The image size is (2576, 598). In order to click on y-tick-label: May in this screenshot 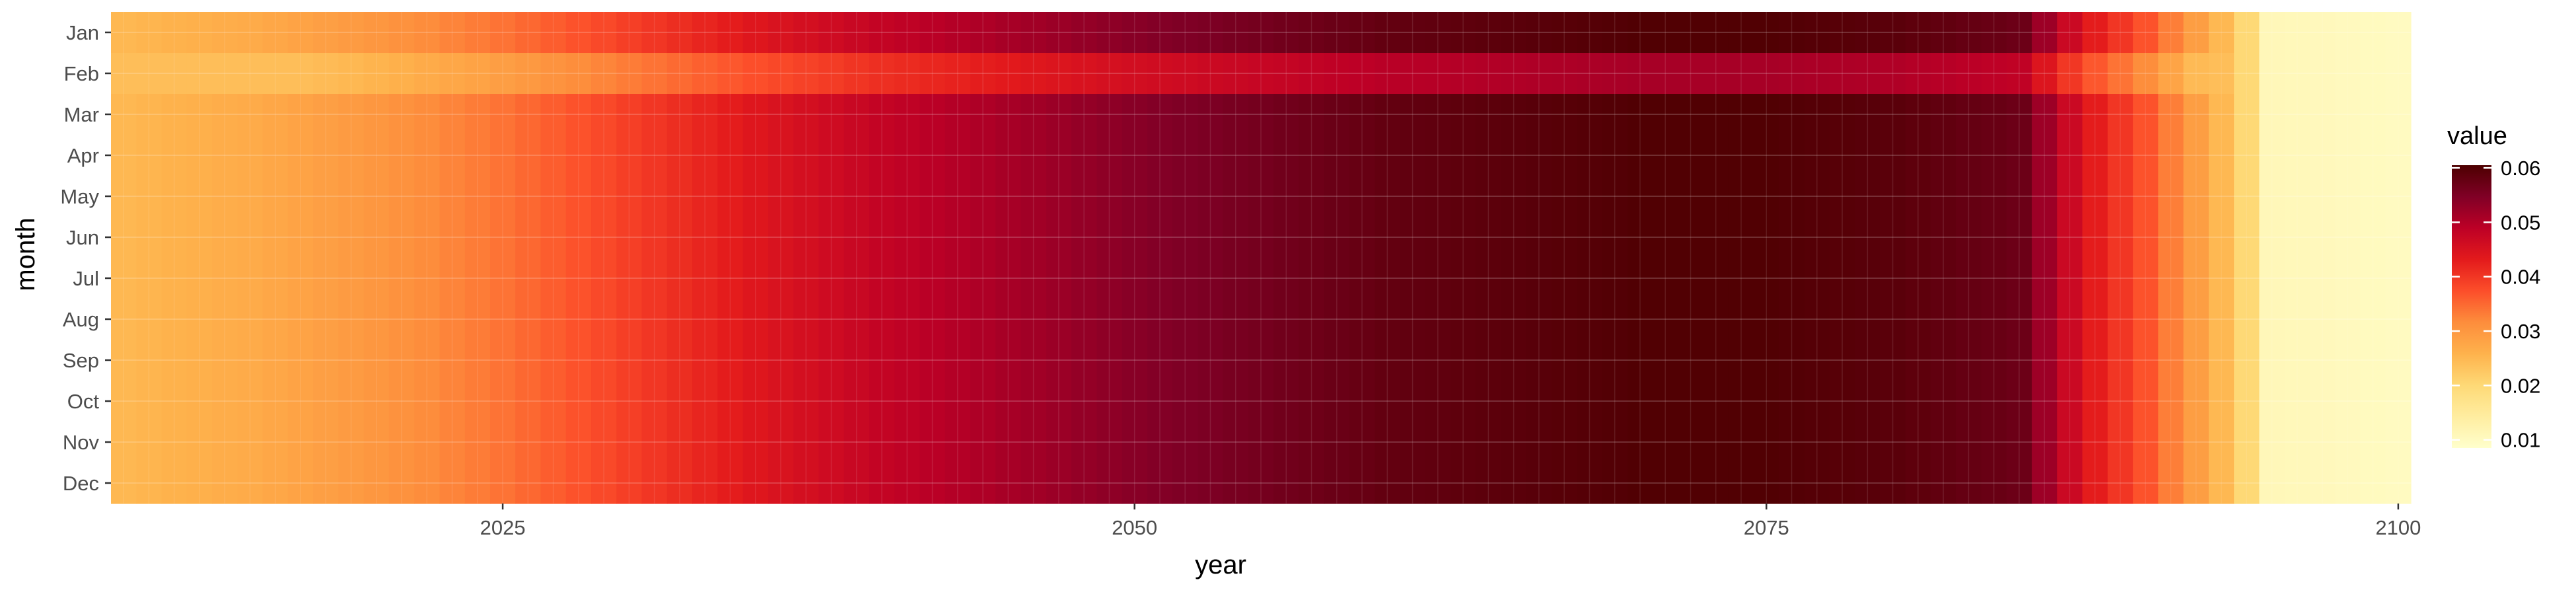, I will do `click(80, 196)`.